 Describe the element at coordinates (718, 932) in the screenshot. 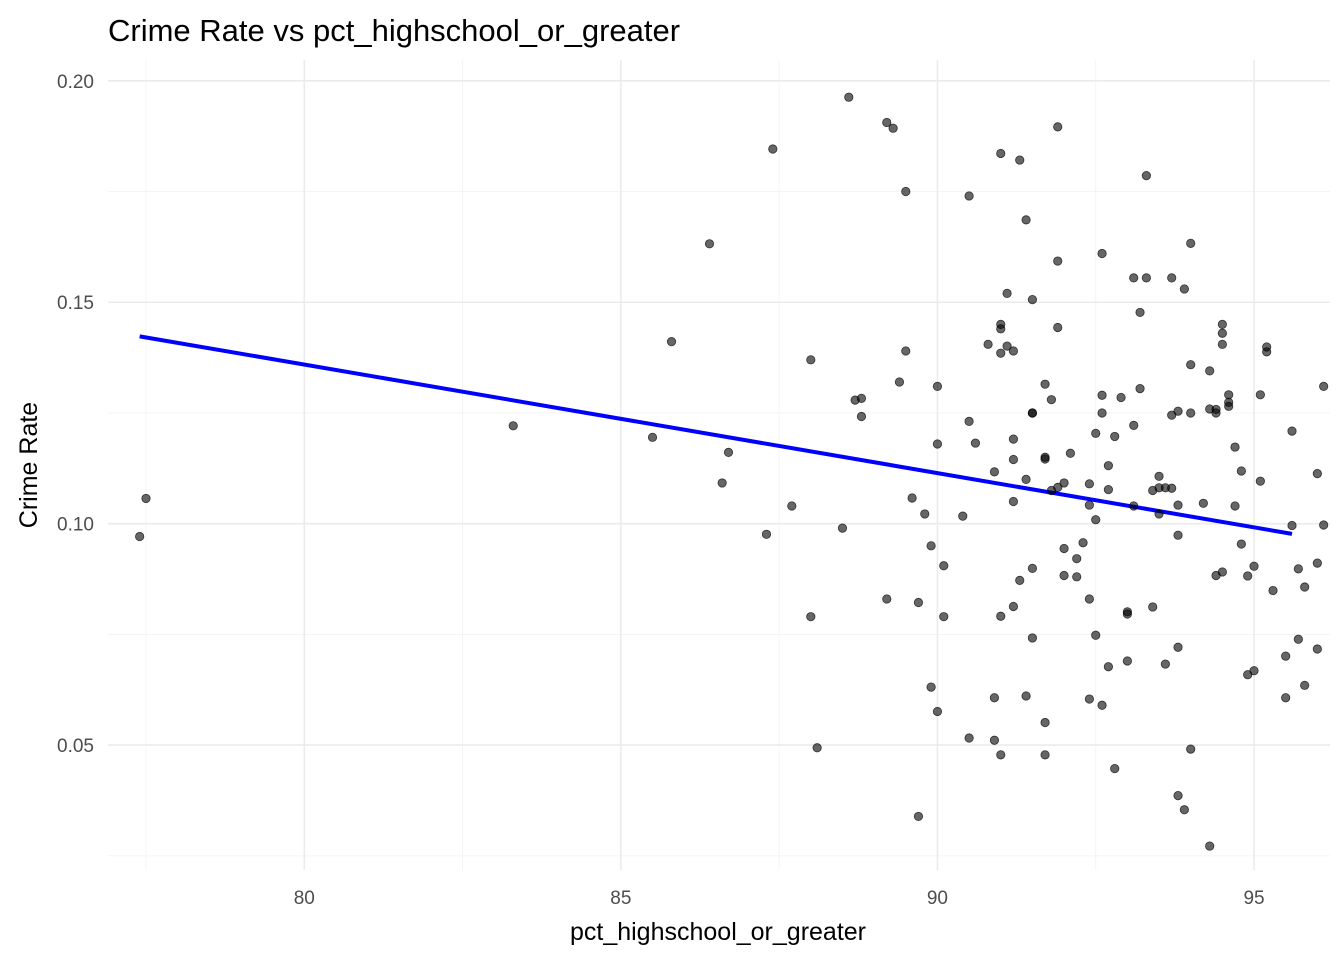

I see `x-axis-title: pct_highschool_or_greater` at that location.